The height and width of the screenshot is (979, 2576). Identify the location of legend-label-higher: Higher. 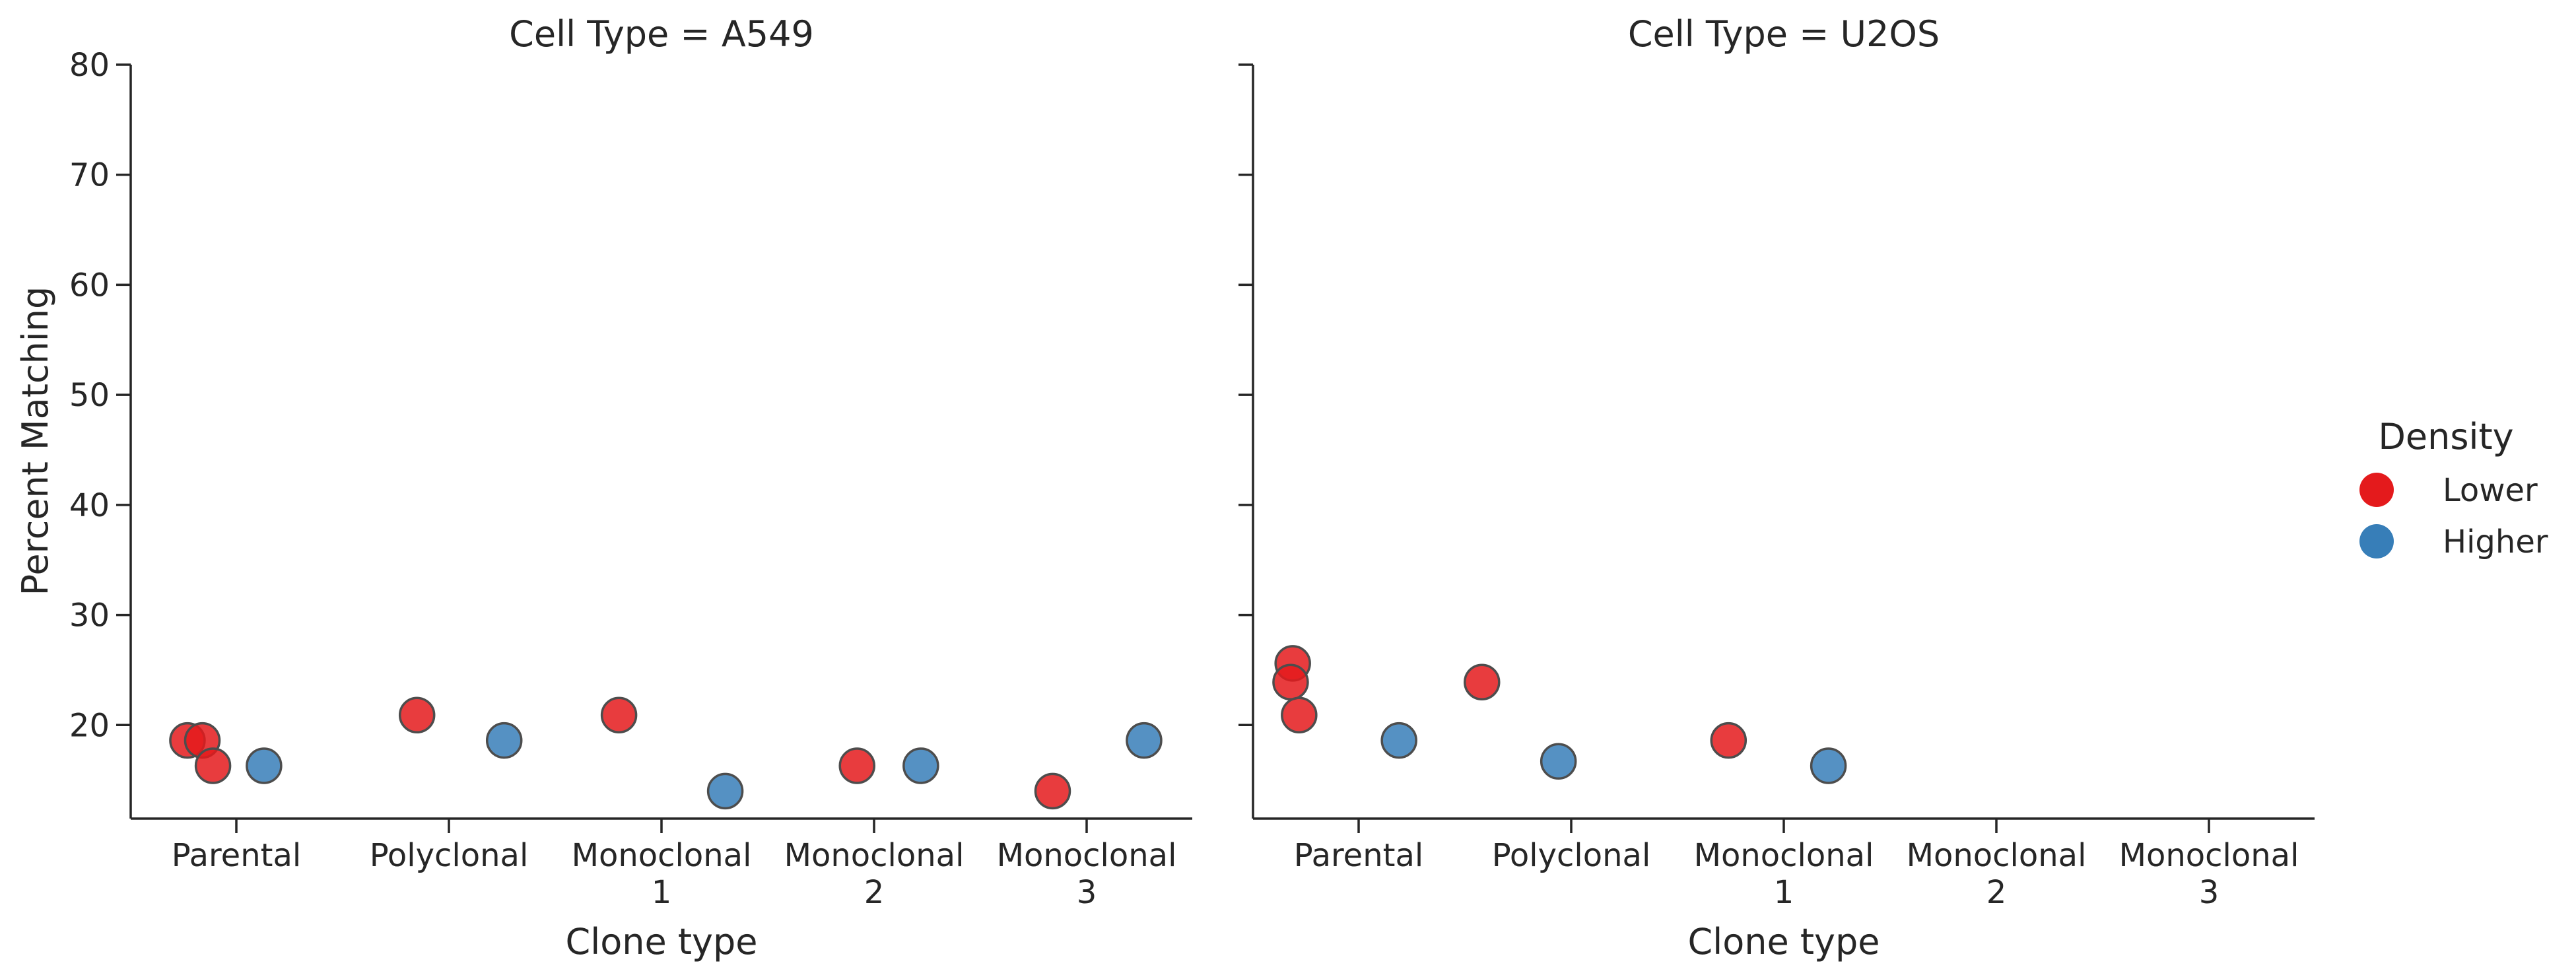
(2495, 542).